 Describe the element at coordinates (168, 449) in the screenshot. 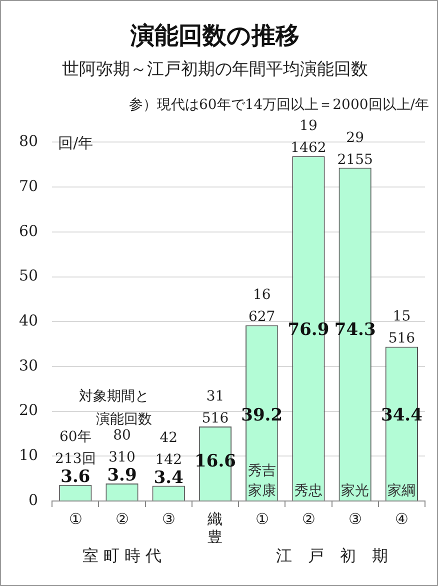

I see `annotation: 42 142` at that location.